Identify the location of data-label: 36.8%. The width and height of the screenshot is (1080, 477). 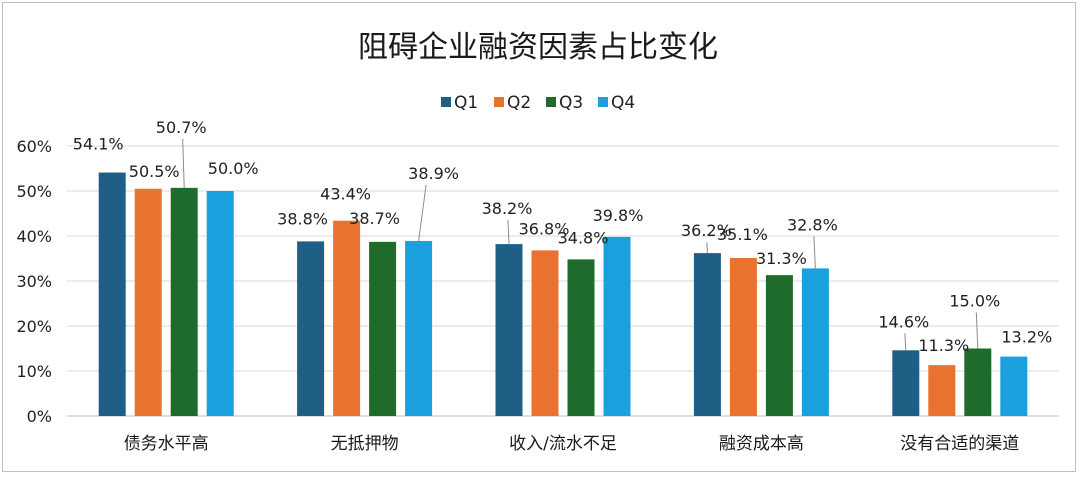
(544, 228).